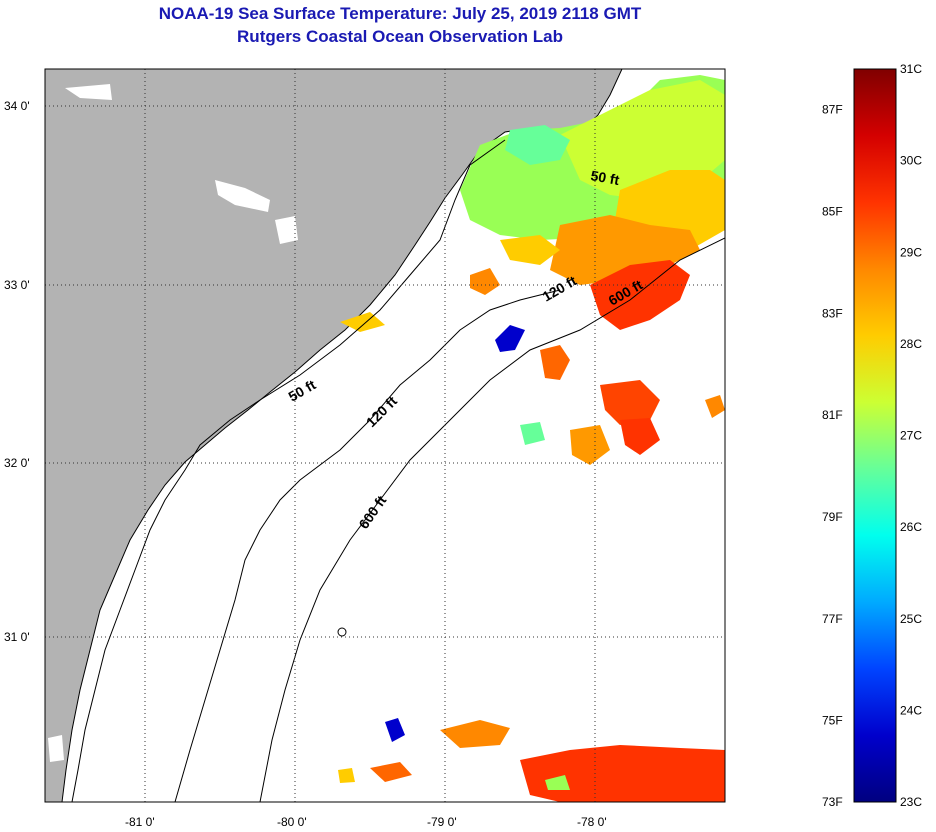 This screenshot has height=832, width=936. I want to click on colorbar-celsius-label: 24C, so click(911, 710).